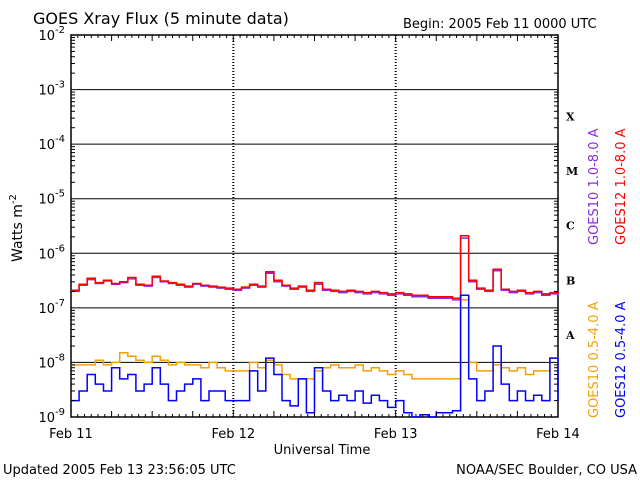  What do you see at coordinates (594, 186) in the screenshot?
I see `legend-label: GOES10 1.0-8.0 A` at bounding box center [594, 186].